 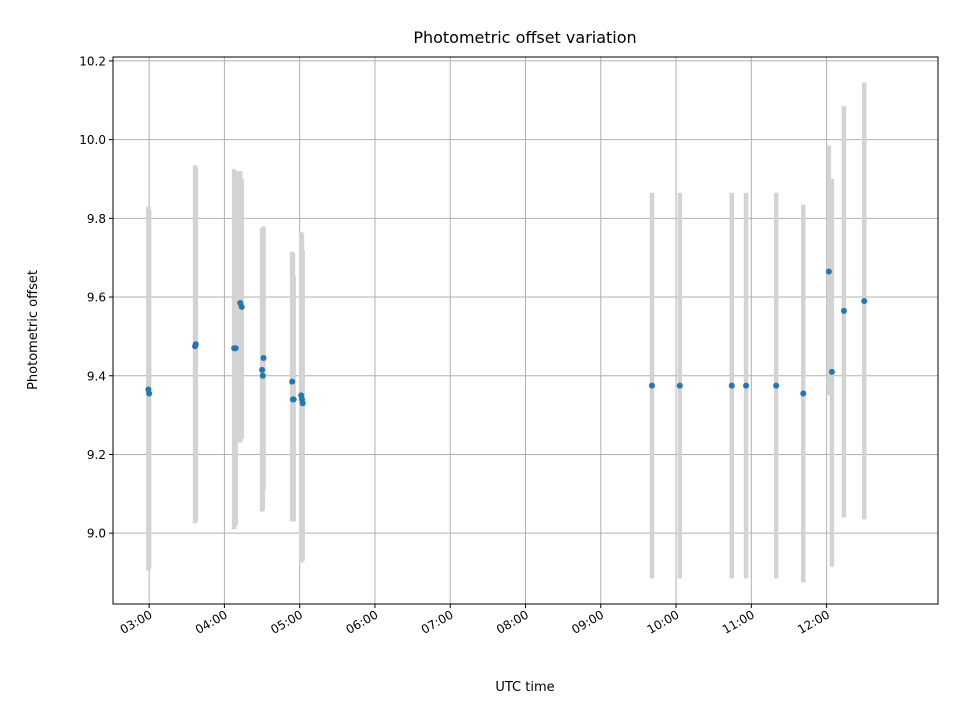 What do you see at coordinates (738, 621) in the screenshot?
I see `x-tick-label: 11:00` at bounding box center [738, 621].